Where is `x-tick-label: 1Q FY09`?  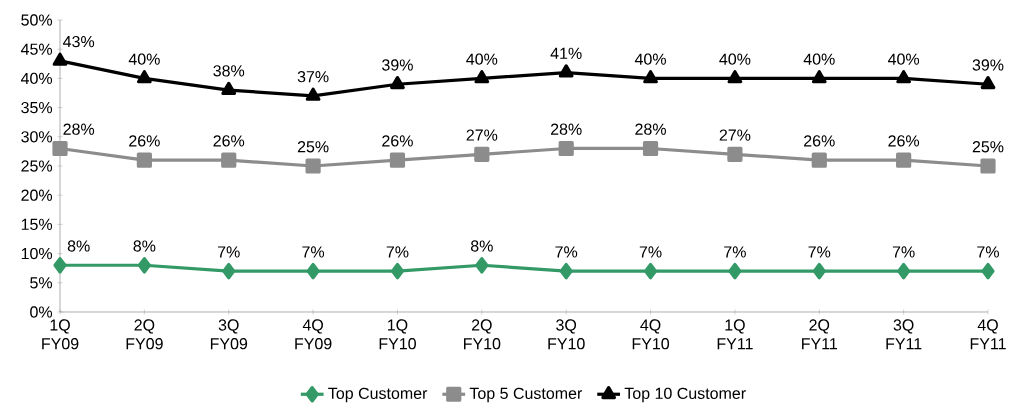 x-tick-label: 1Q FY09 is located at coordinates (60, 334).